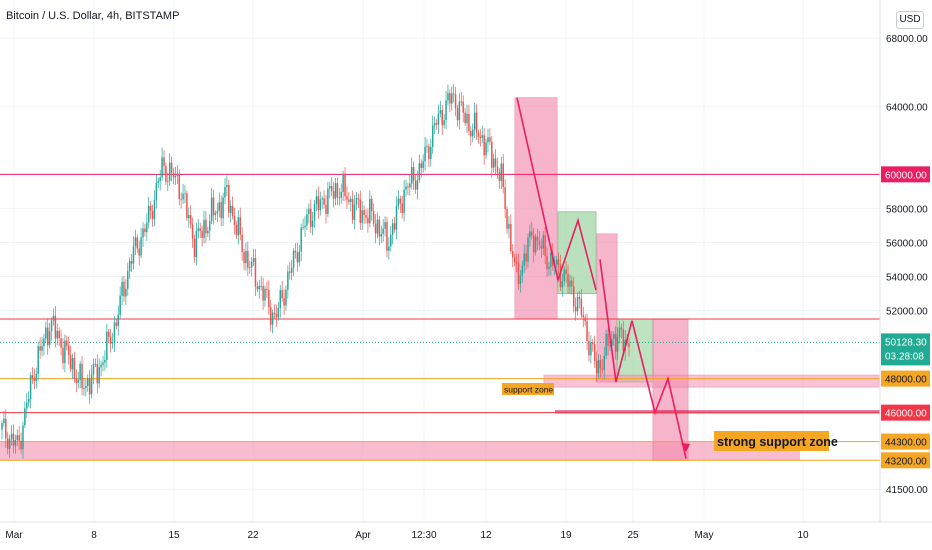  I want to click on support-zone-label: support zone, so click(528, 390).